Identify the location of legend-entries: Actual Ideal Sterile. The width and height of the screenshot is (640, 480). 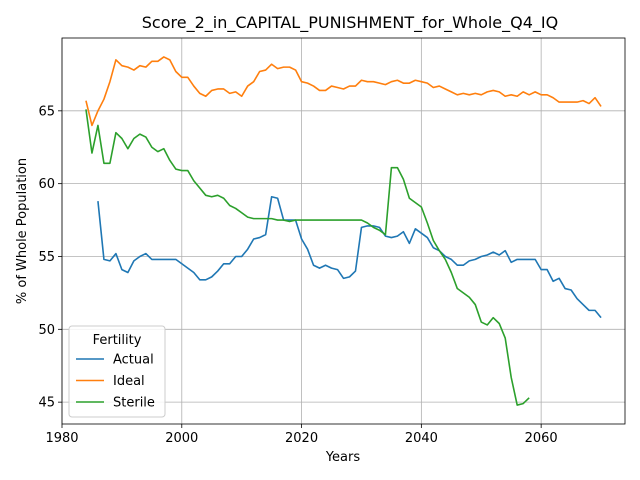
(115, 382).